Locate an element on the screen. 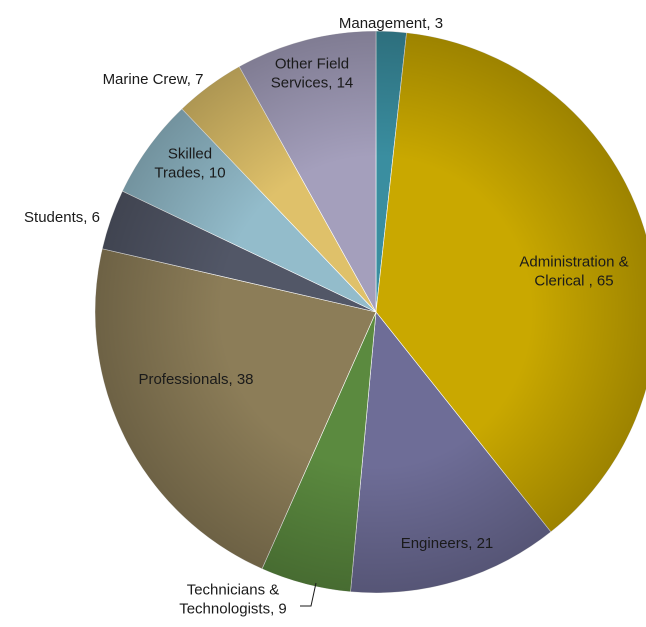 The image size is (646, 627). slice-label-technicians-technologists: Technicians & Technologists, 9 is located at coordinates (233, 600).